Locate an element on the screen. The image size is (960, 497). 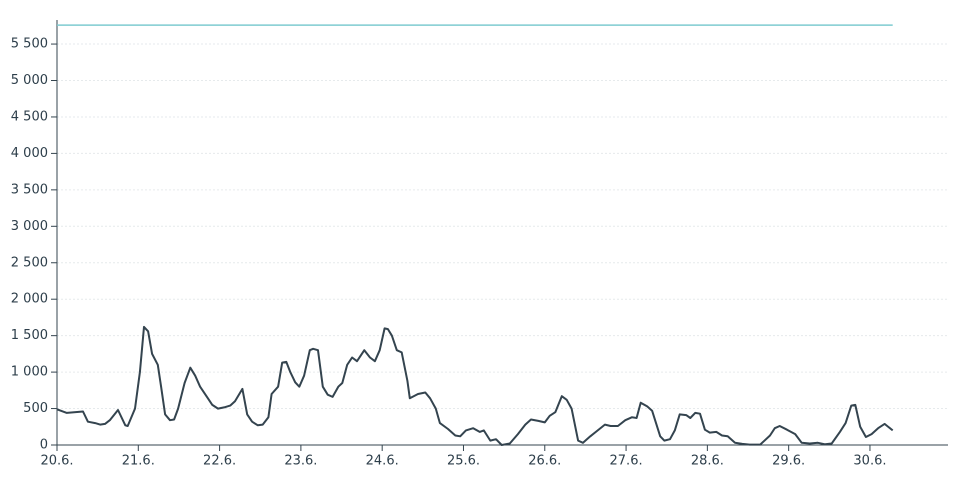
x-tick-label: 27.6. is located at coordinates (626, 461).